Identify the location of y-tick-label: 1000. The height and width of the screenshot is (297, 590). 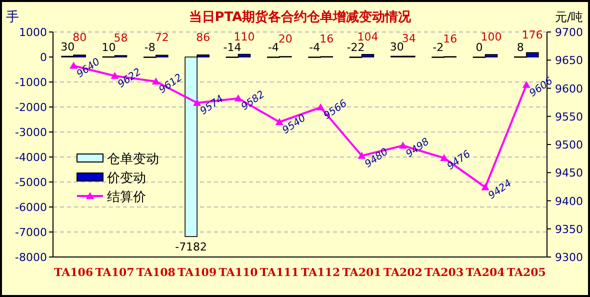
(33, 32).